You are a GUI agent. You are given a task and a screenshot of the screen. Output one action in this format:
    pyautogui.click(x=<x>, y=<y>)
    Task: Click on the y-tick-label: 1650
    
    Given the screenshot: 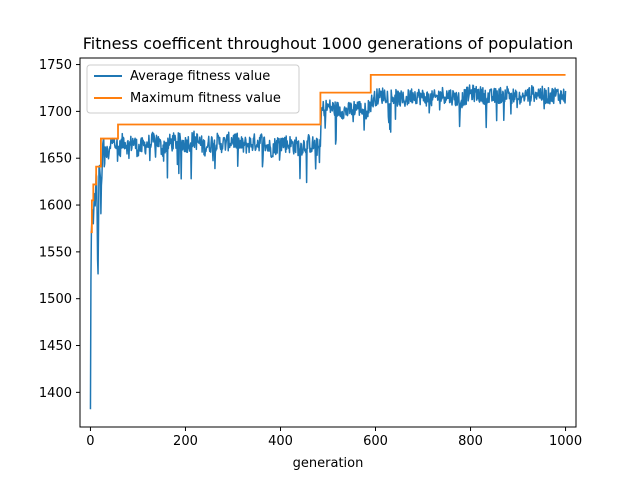 What is the action you would take?
    pyautogui.click(x=55, y=159)
    